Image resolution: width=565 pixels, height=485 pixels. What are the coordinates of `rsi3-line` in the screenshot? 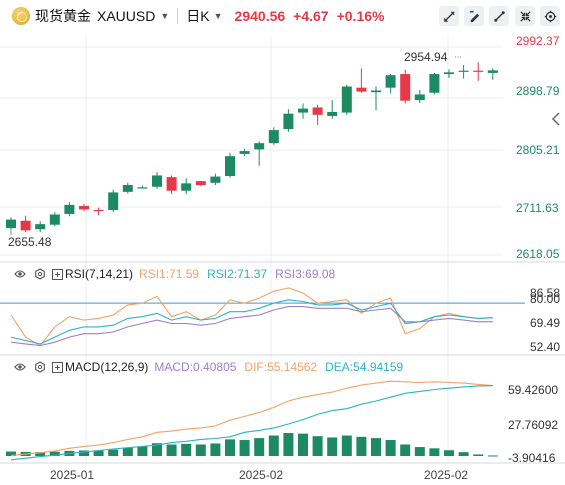 It's located at (251, 326).